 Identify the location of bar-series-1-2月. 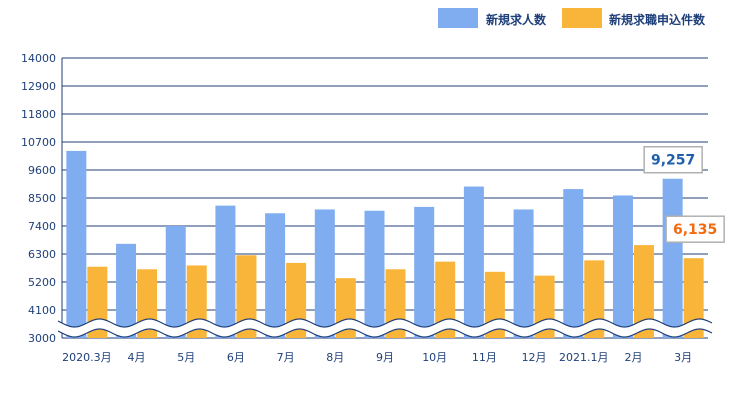
(622, 266).